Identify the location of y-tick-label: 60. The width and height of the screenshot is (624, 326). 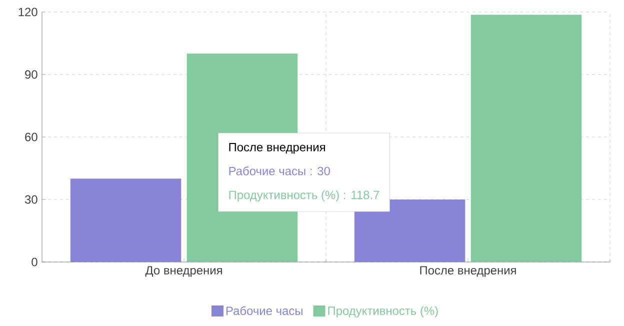
(31, 137).